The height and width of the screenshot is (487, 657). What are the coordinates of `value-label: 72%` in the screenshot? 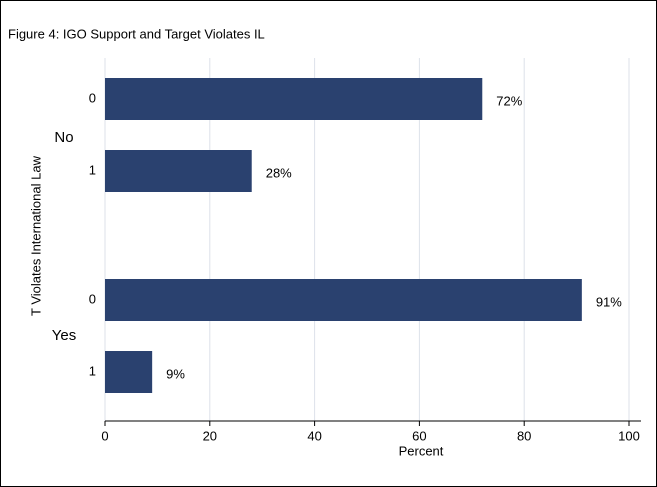 It's located at (509, 100).